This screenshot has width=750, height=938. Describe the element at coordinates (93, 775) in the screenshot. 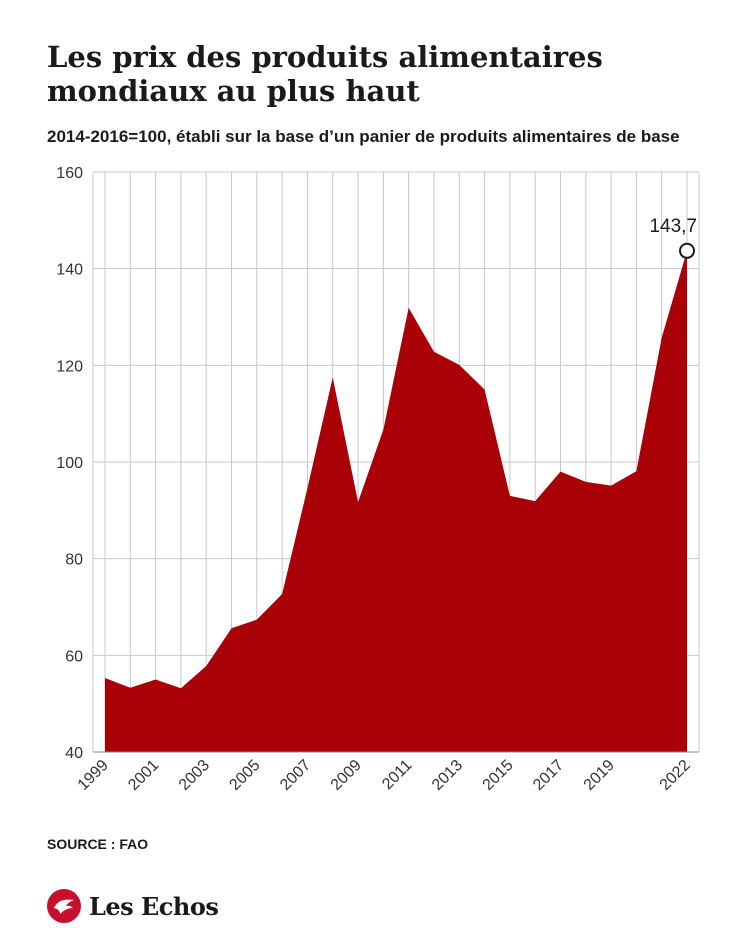

I see `x-tick-label: 1999` at that location.